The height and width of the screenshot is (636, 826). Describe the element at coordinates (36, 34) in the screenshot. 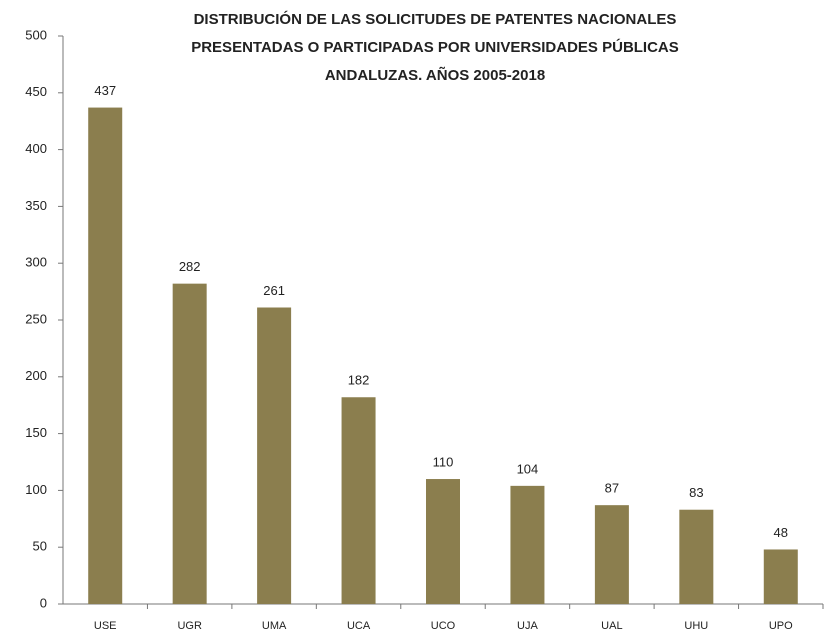

I see `y-tick-label: 500` at that location.